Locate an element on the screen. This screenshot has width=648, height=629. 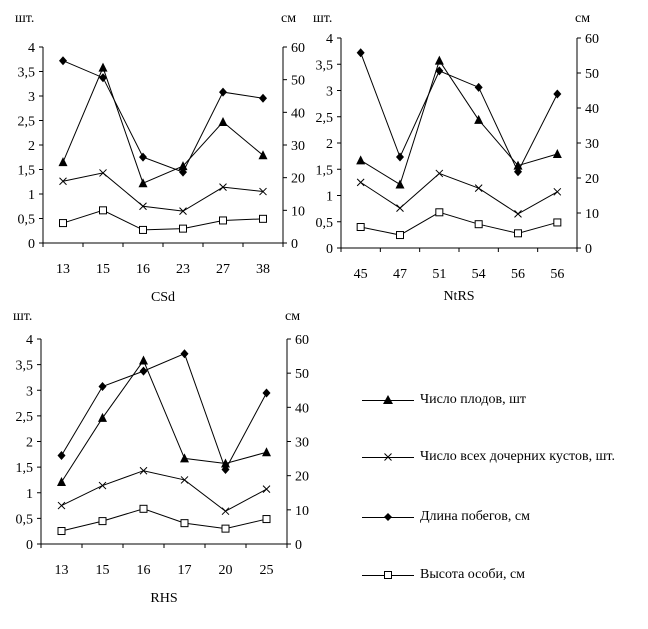
x-tick-label: 47 is located at coordinates (400, 274).